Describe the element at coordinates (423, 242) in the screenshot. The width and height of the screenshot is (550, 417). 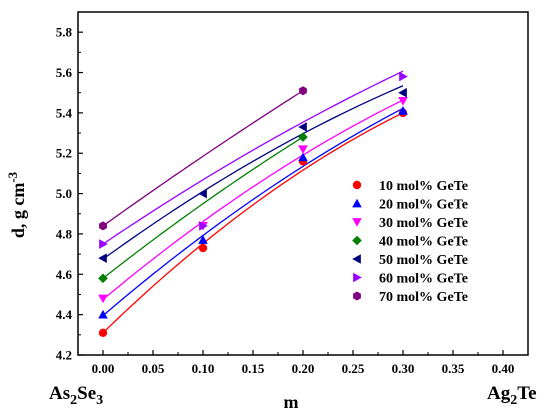
I see `legend-label: 40 mol% GeTe` at that location.